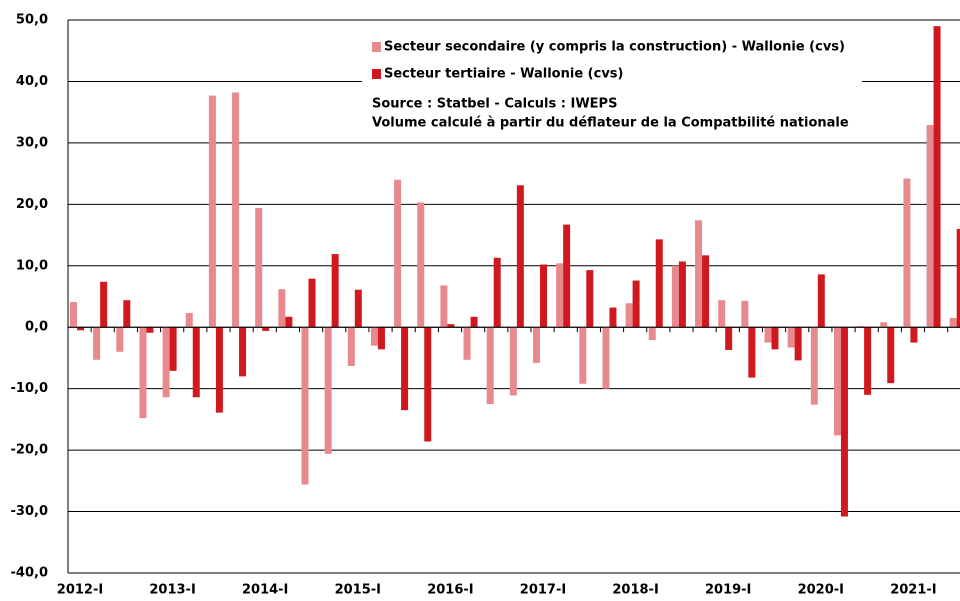  What do you see at coordinates (36, 327) in the screenshot?
I see `y-tick-label: 0,0` at bounding box center [36, 327].